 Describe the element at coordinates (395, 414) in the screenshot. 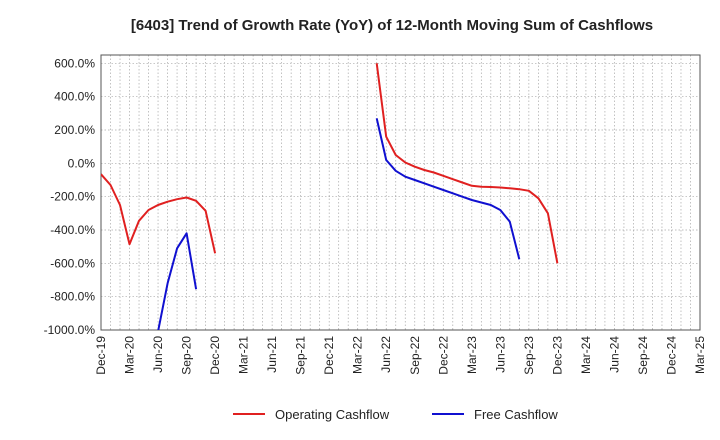

I see `legend: Operating Cashflow Free Cashflow` at that location.